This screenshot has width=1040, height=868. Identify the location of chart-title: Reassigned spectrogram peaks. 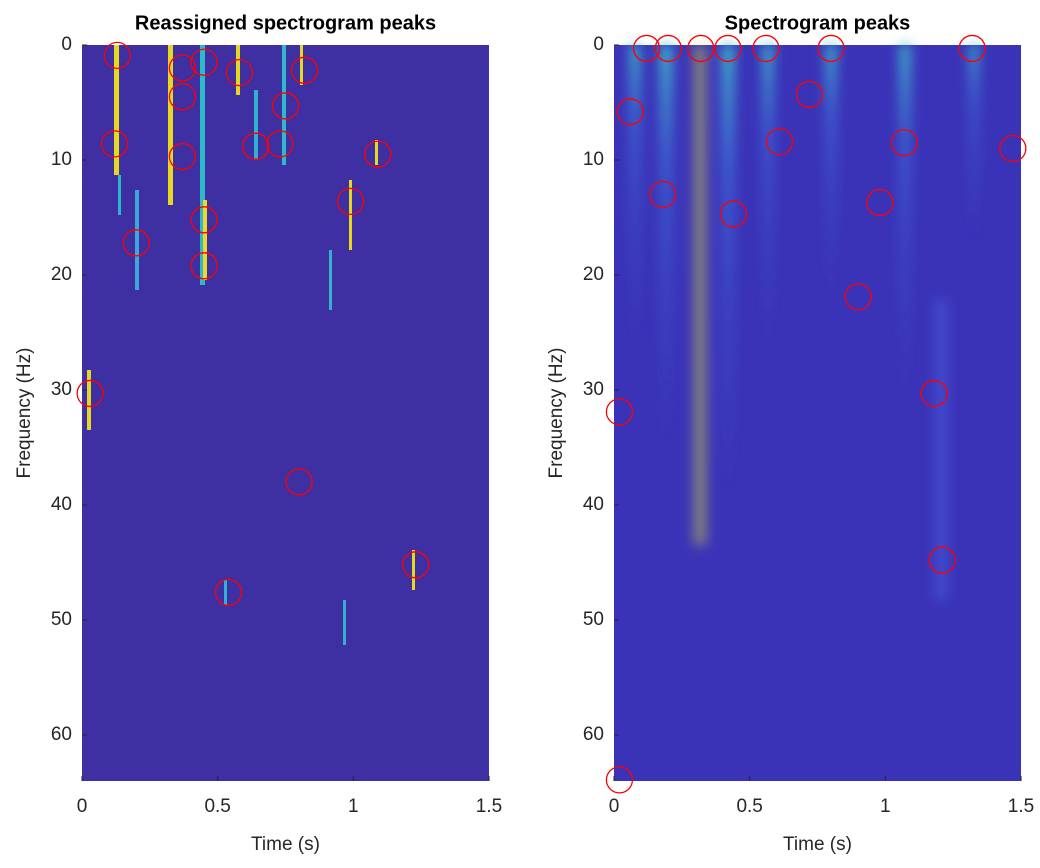
(285, 23).